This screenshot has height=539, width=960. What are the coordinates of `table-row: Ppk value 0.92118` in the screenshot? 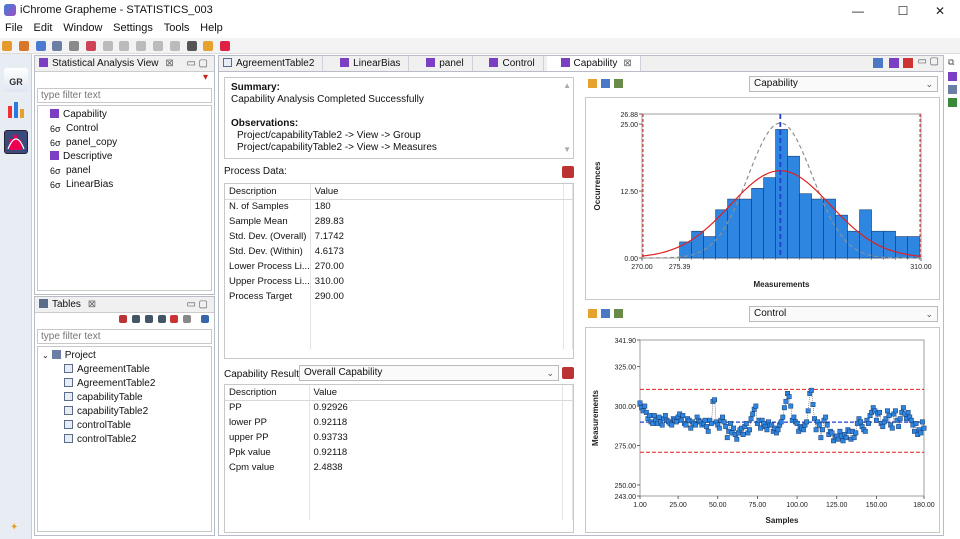 It's located at (399, 452).